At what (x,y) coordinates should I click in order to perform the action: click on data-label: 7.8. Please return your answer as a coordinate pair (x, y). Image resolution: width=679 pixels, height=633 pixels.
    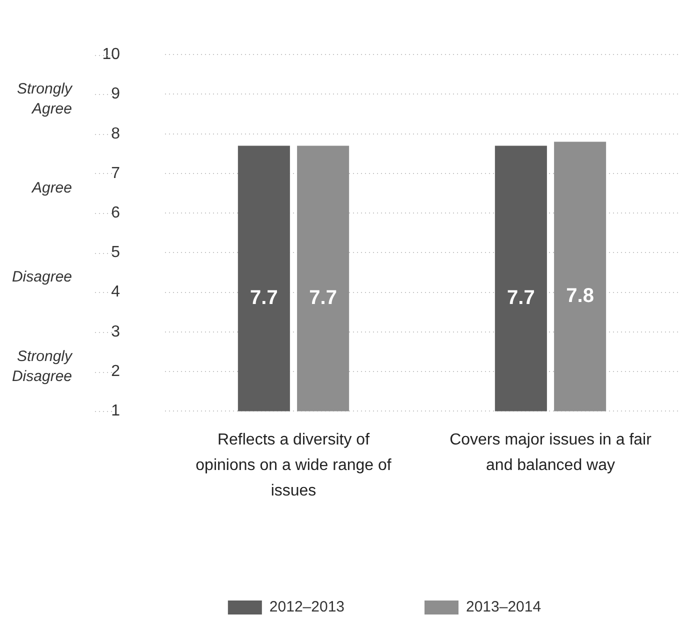
    Looking at the image, I should click on (580, 295).